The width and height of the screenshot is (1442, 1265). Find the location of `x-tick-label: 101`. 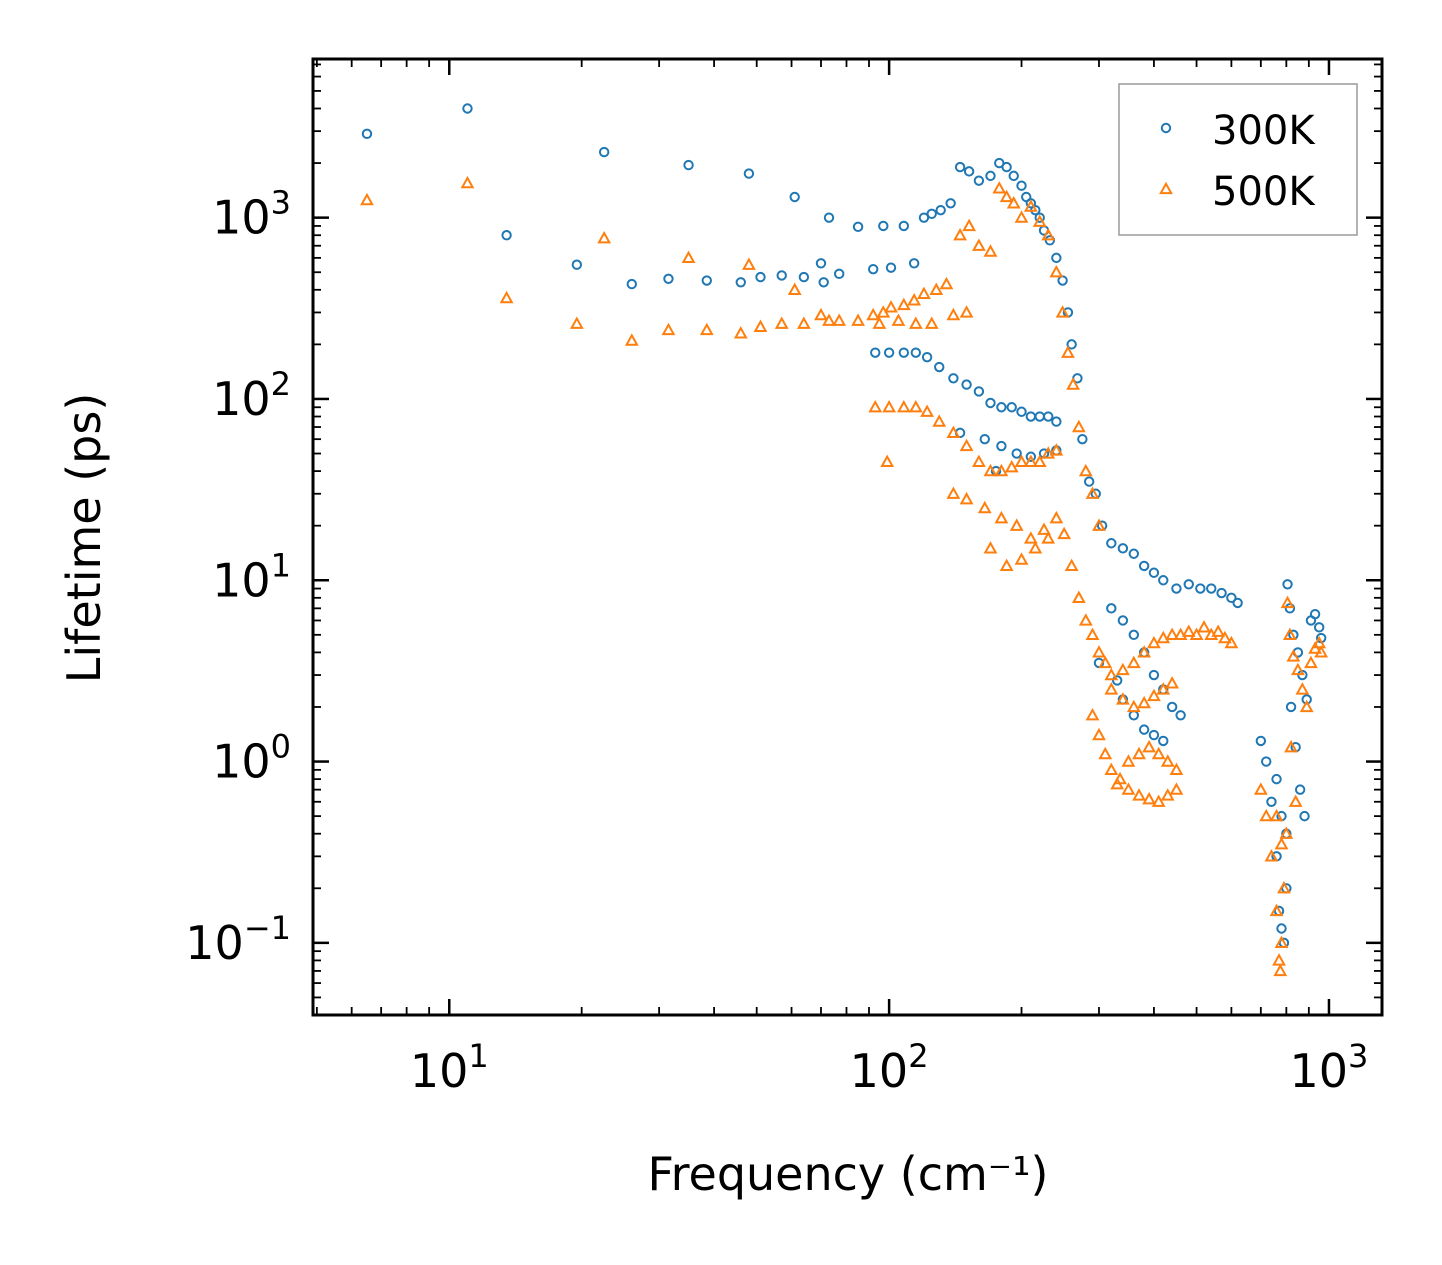

x-tick-label: 101 is located at coordinates (449, 1067).